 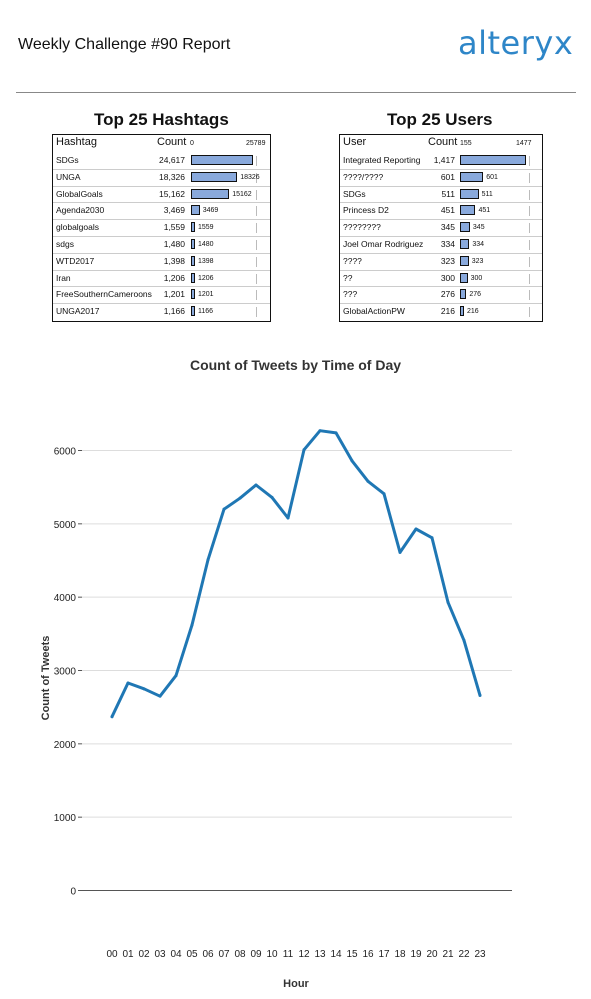 What do you see at coordinates (441, 210) in the screenshot?
I see `table-row: Princess D2 451 451` at bounding box center [441, 210].